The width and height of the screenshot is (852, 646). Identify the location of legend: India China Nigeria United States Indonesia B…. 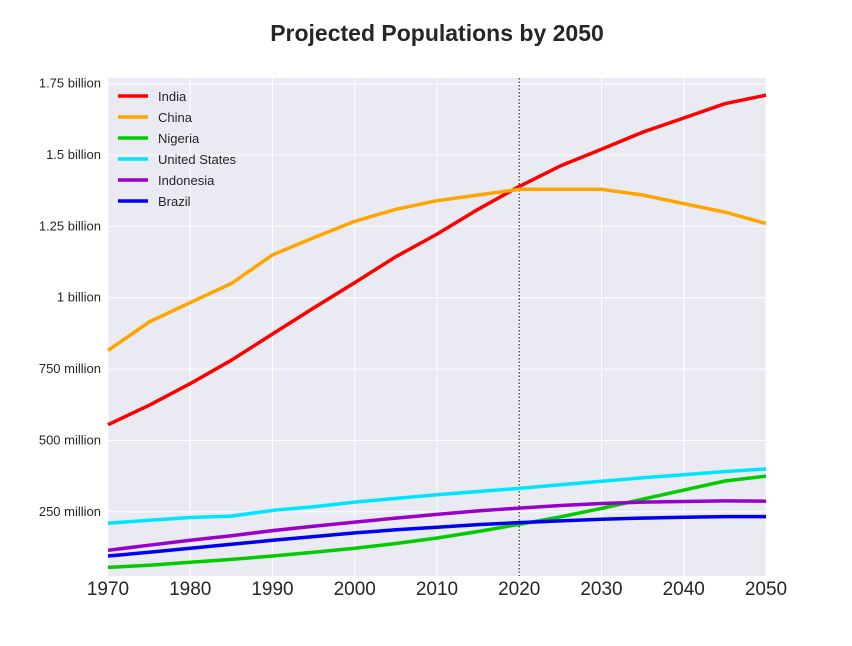
(177, 149).